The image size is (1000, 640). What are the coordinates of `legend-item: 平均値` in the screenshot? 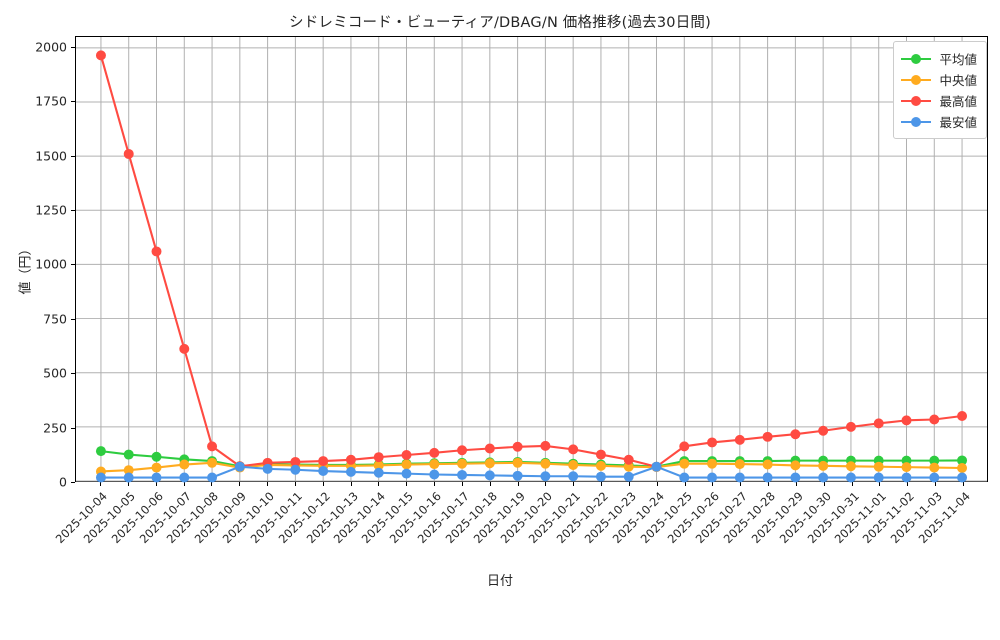 It's located at (939, 58).